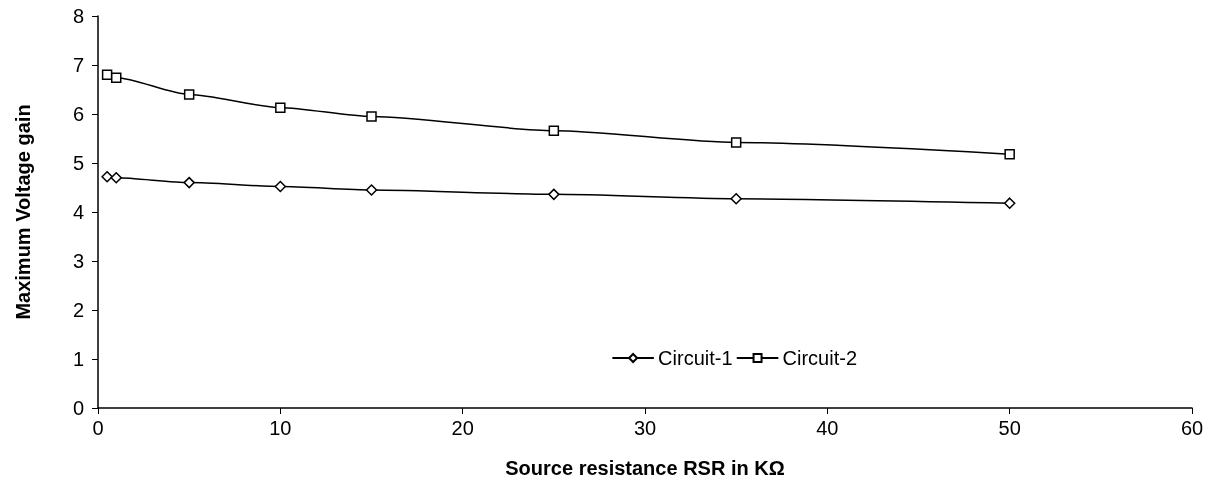 Image resolution: width=1217 pixels, height=501 pixels. What do you see at coordinates (462, 428) in the screenshot?
I see `x-tick-label: 20` at bounding box center [462, 428].